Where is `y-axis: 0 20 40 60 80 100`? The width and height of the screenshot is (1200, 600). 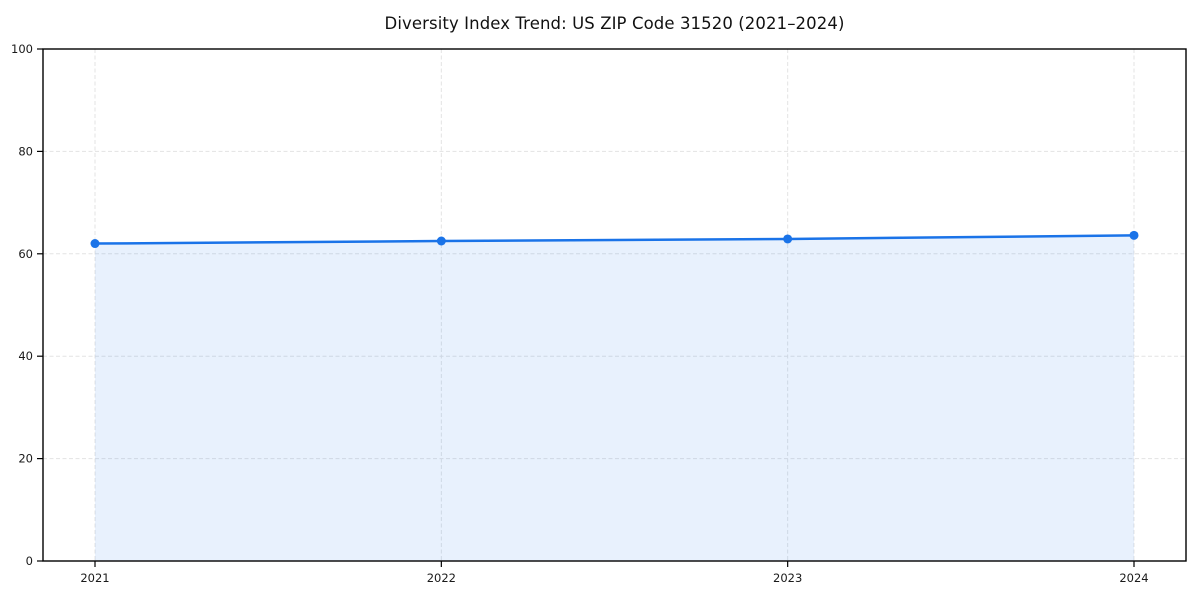 y-axis: 0 20 40 60 80 100 is located at coordinates (27, 305).